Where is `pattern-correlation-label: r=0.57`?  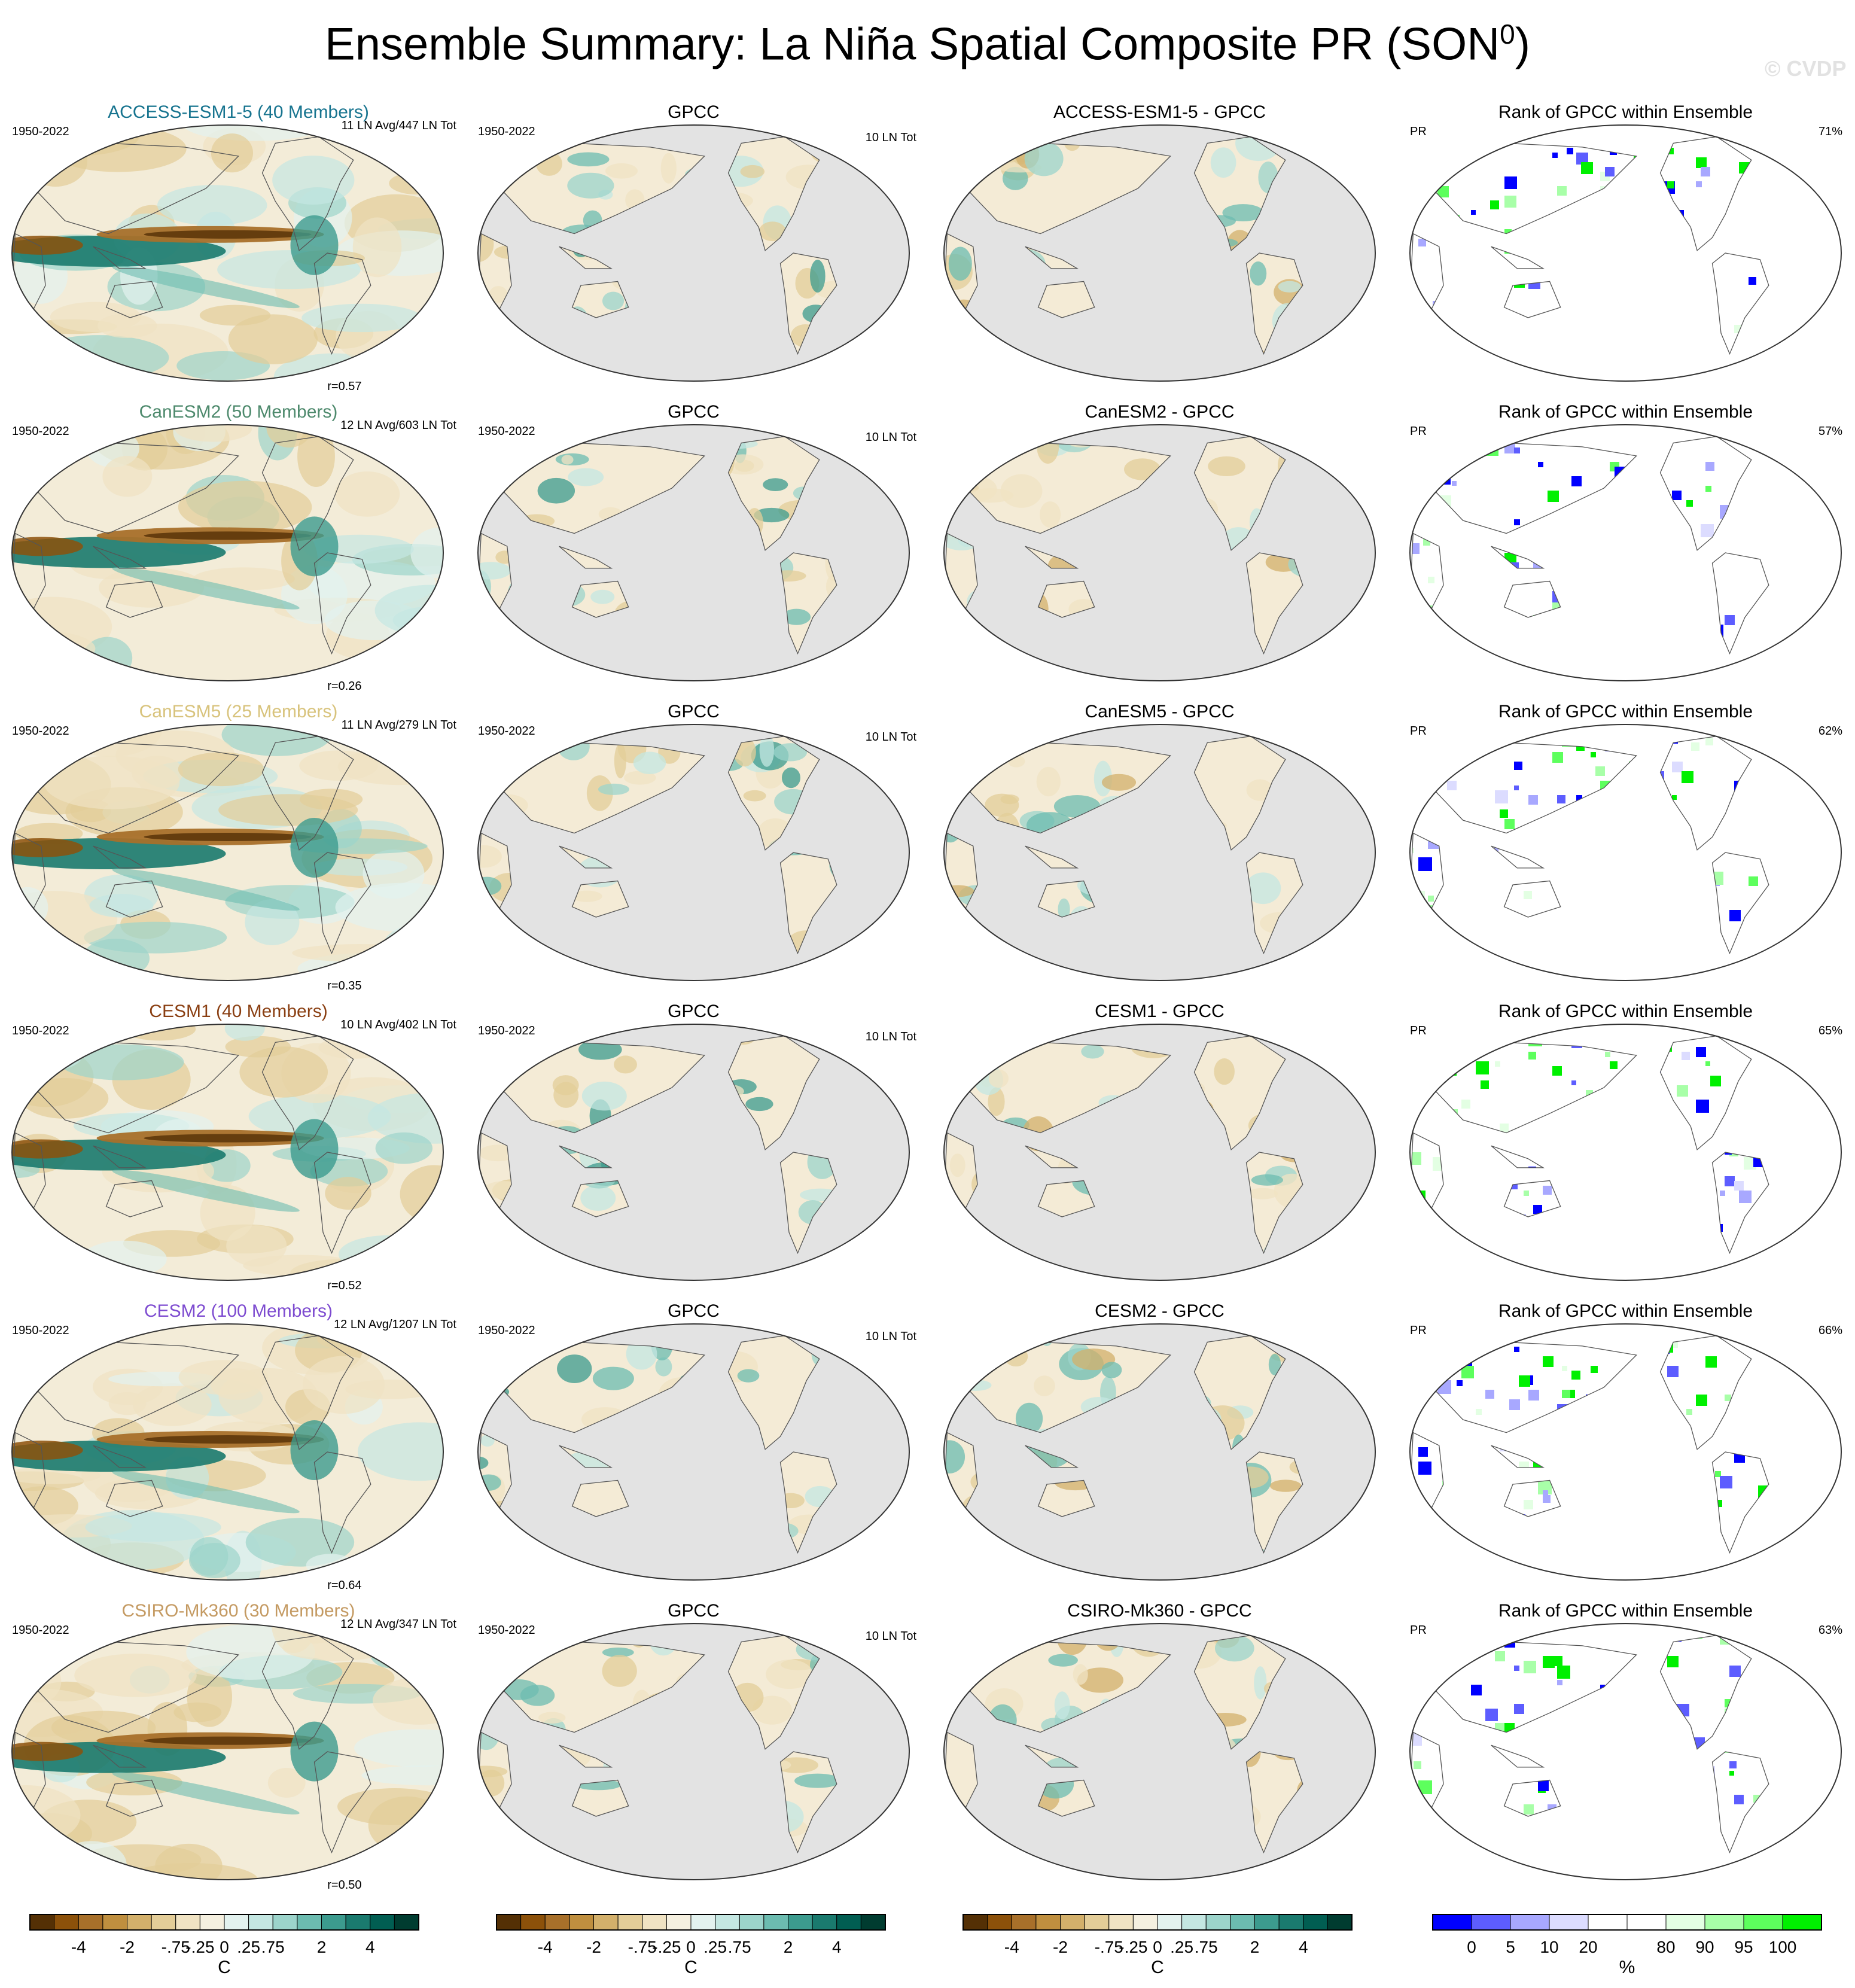
pattern-correlation-label: r=0.57 is located at coordinates (344, 387).